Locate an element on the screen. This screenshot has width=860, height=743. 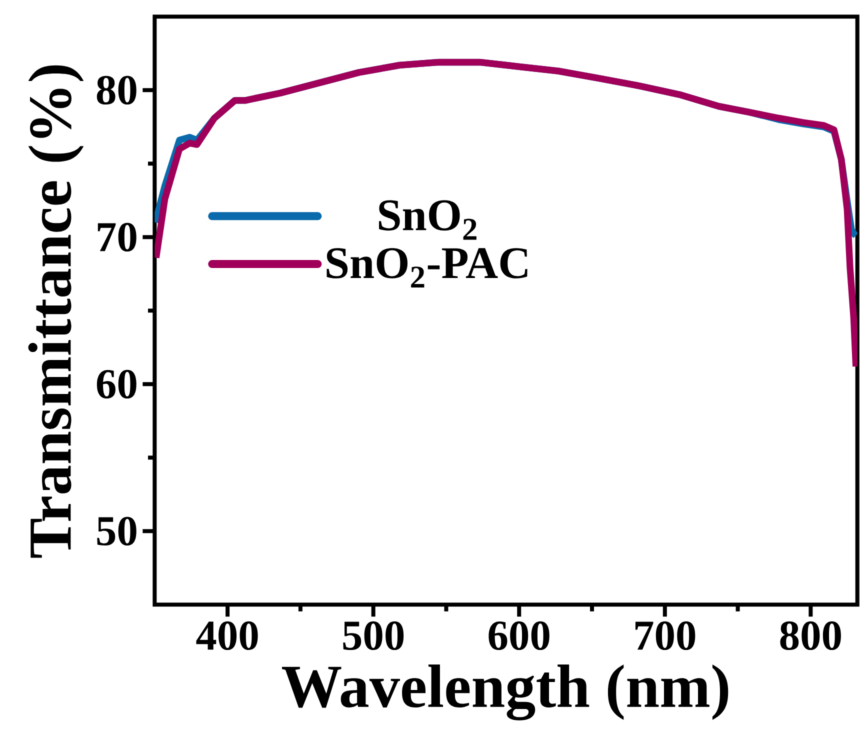
y-tick-label: 80 is located at coordinates (116, 90).